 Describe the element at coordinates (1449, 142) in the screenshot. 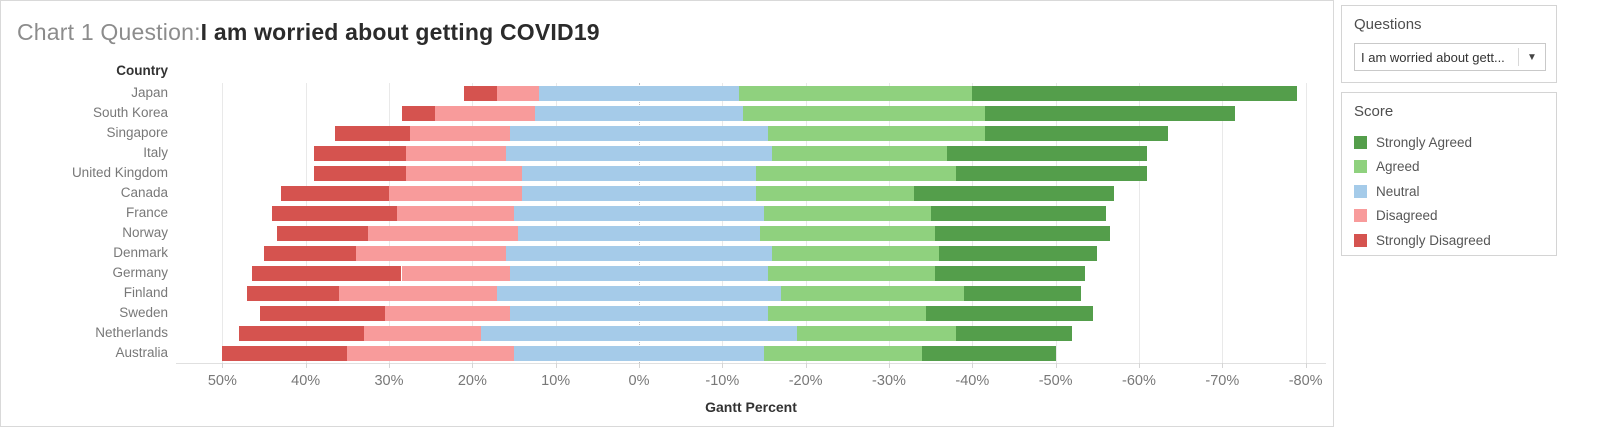

I see `legend-item: Strongly Agreed` at that location.